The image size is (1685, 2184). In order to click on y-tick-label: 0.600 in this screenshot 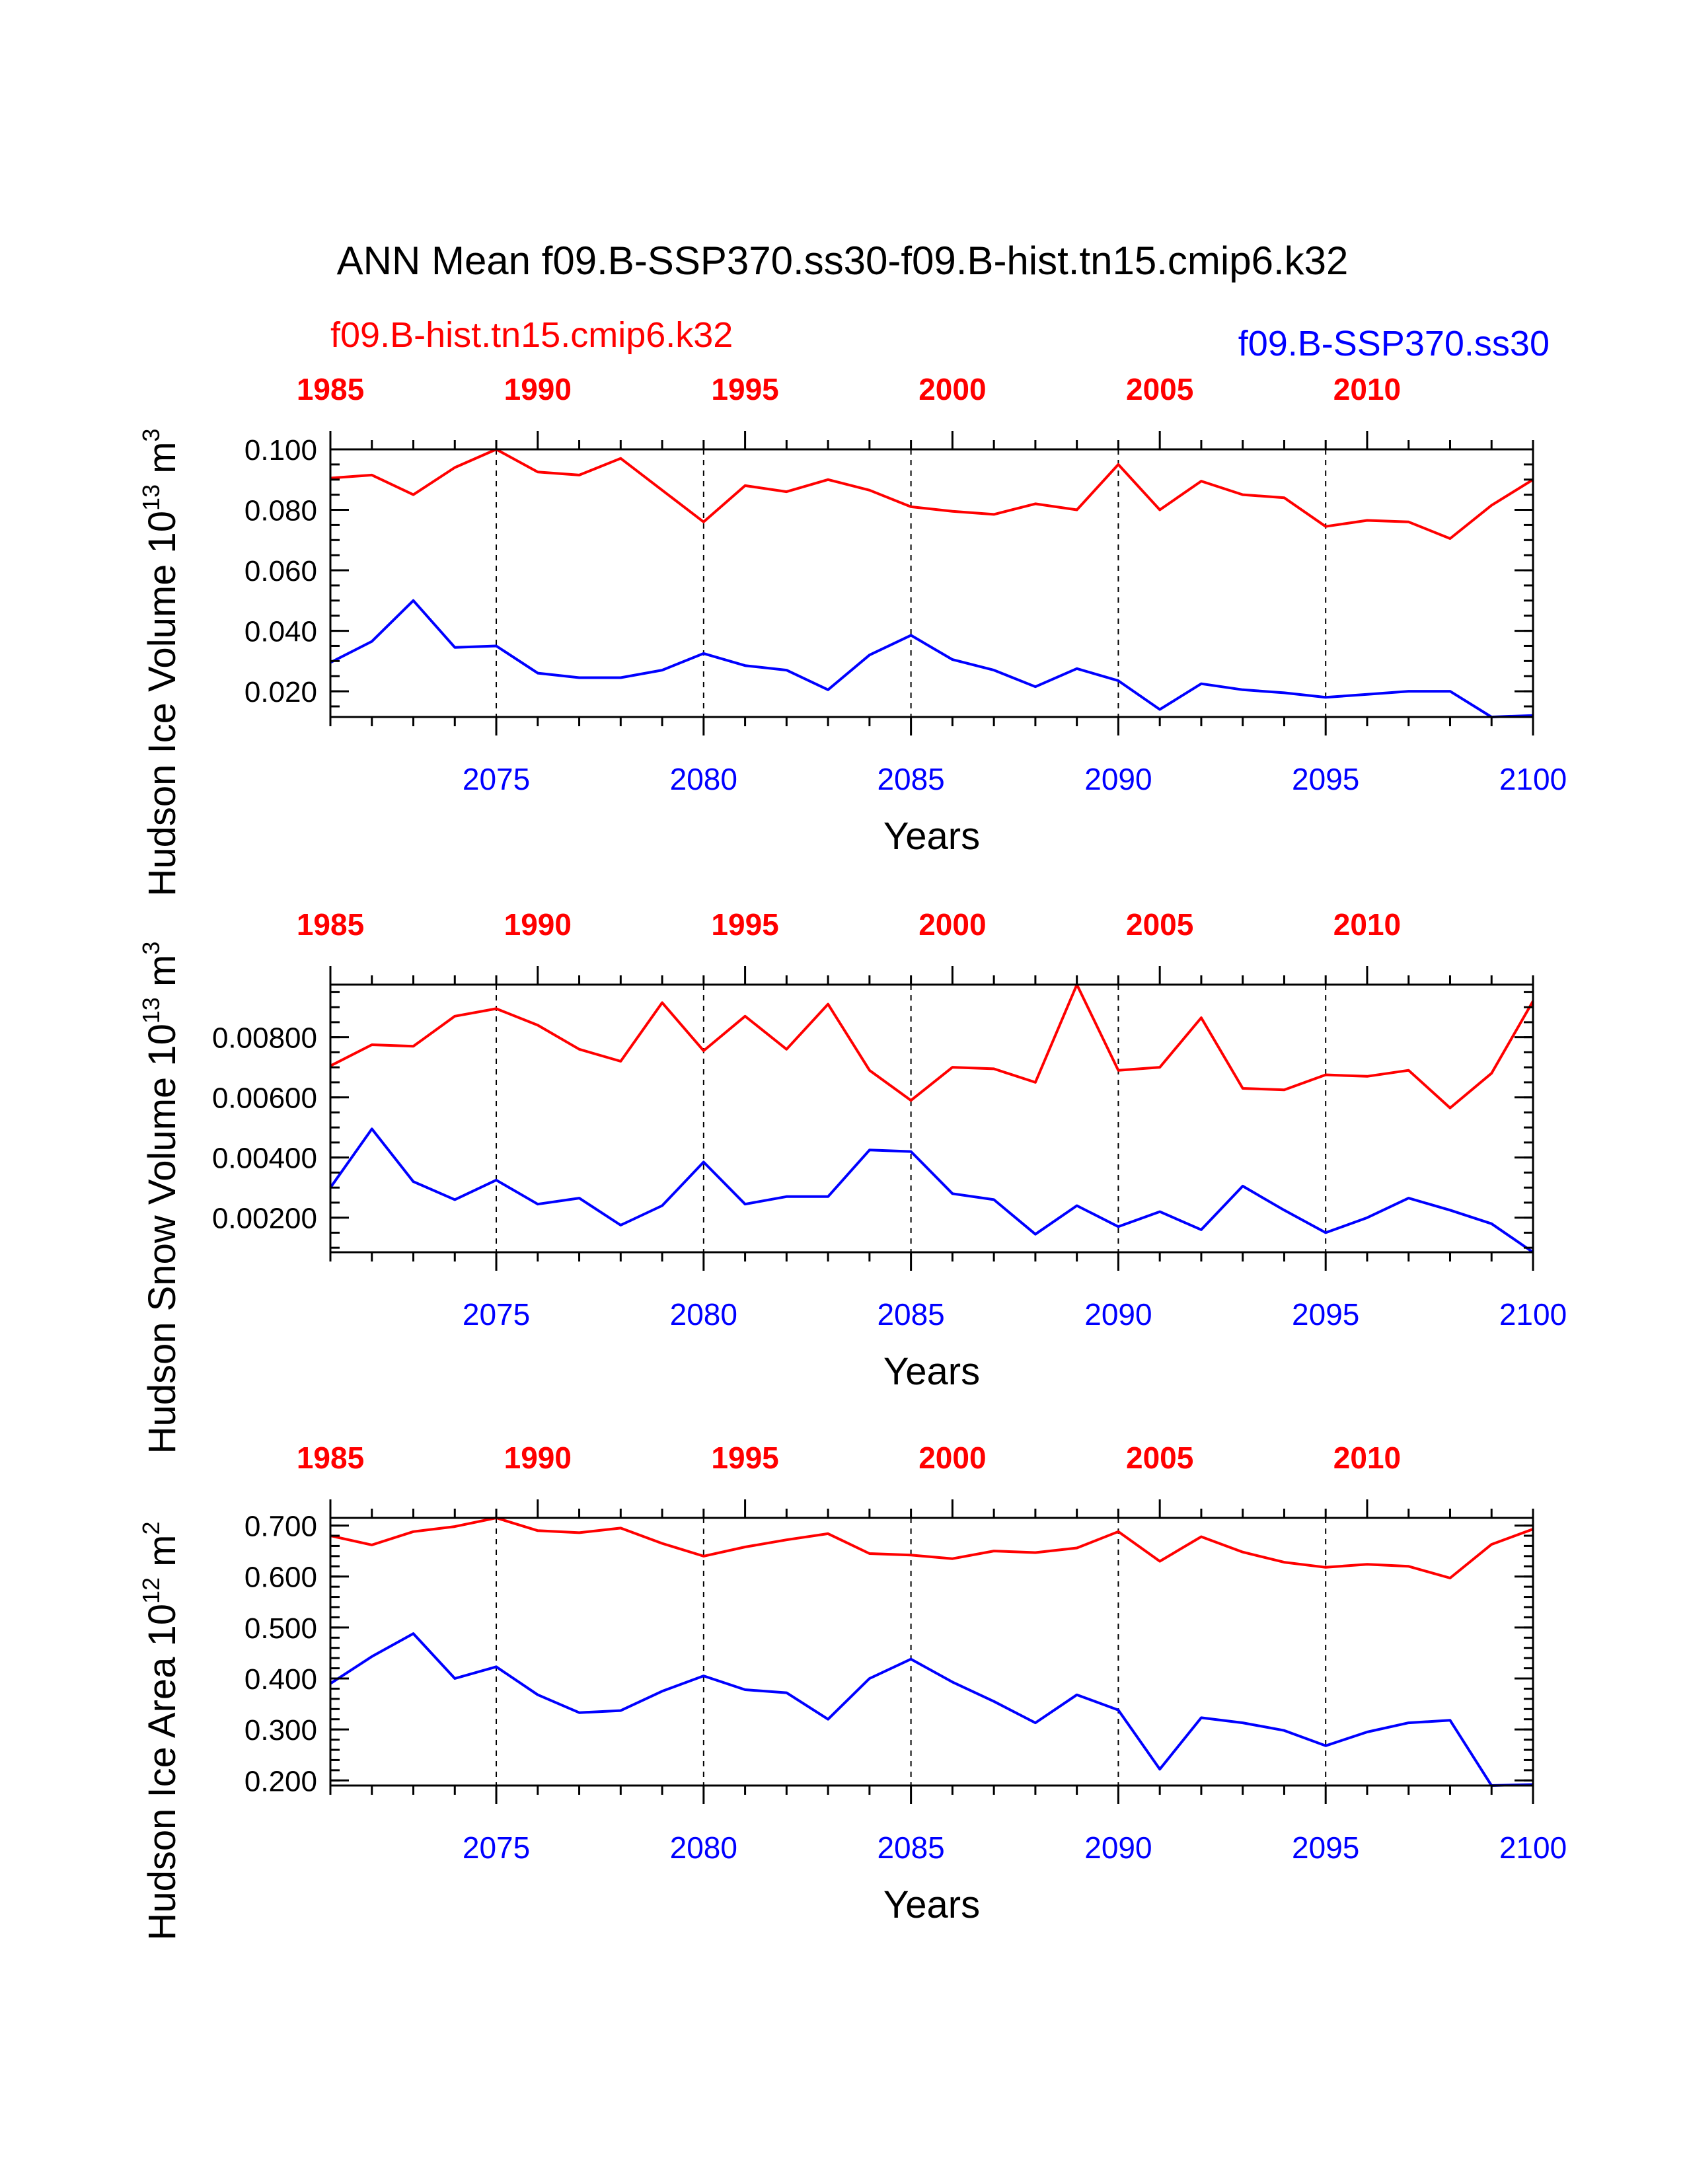, I will do `click(280, 1578)`.